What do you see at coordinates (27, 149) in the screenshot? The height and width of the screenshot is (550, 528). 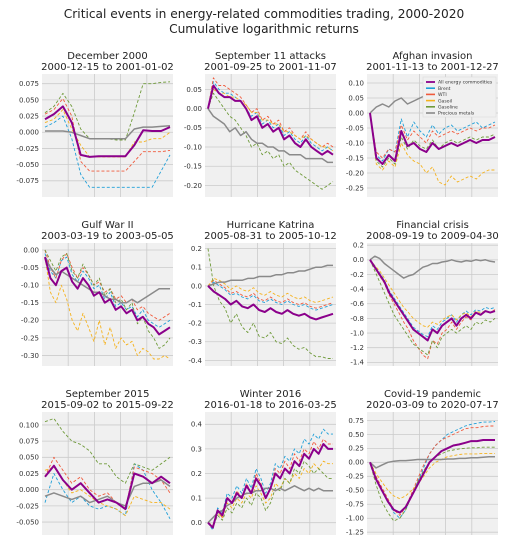 I see `y-tick-label: -0.025` at bounding box center [27, 149].